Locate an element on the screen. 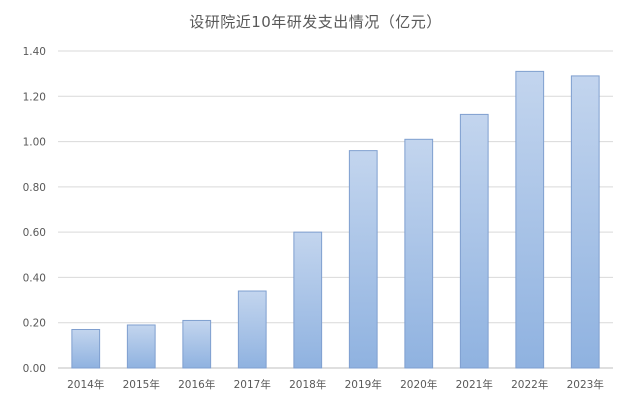  bar-2019年 is located at coordinates (363, 259).